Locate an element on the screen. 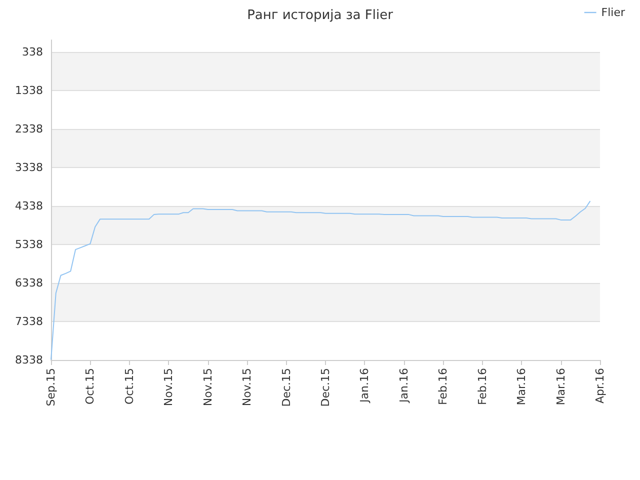  y-tick-label: 5338 is located at coordinates (29, 245).